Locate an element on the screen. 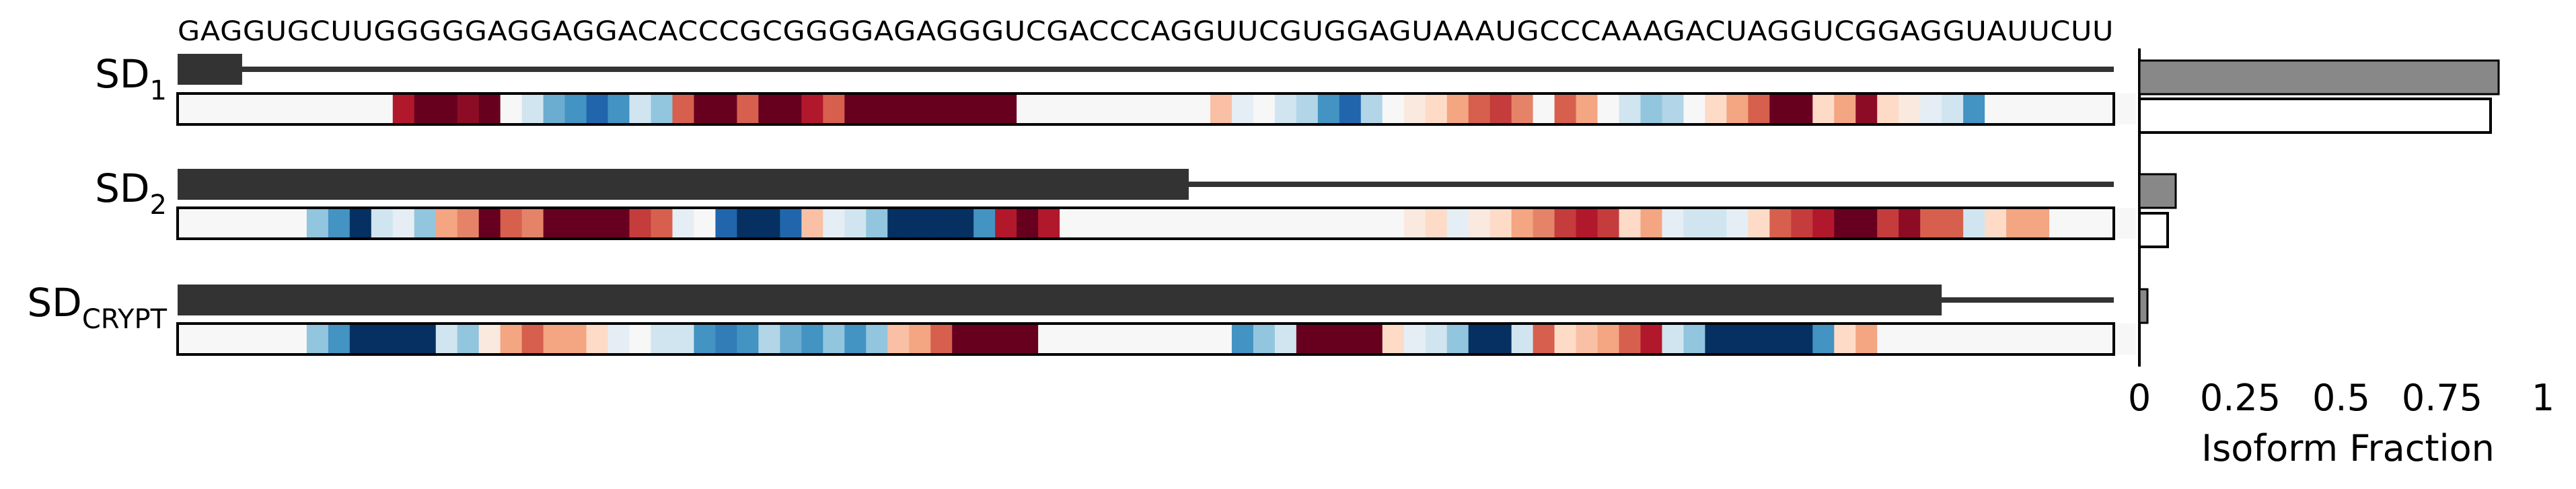 The width and height of the screenshot is (2576, 489). isoform-row: SD1 is located at coordinates (1115, 88).